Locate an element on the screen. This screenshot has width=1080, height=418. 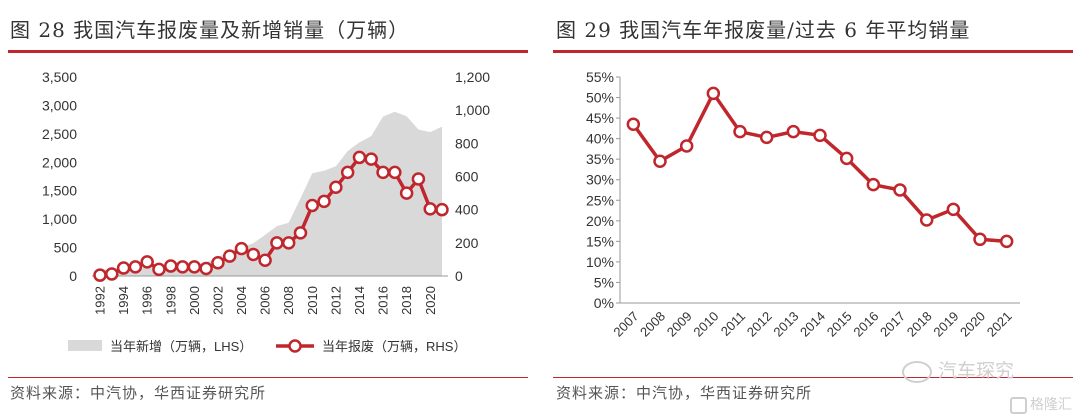
right-y-tick-label: 800 is located at coordinates (467, 143).